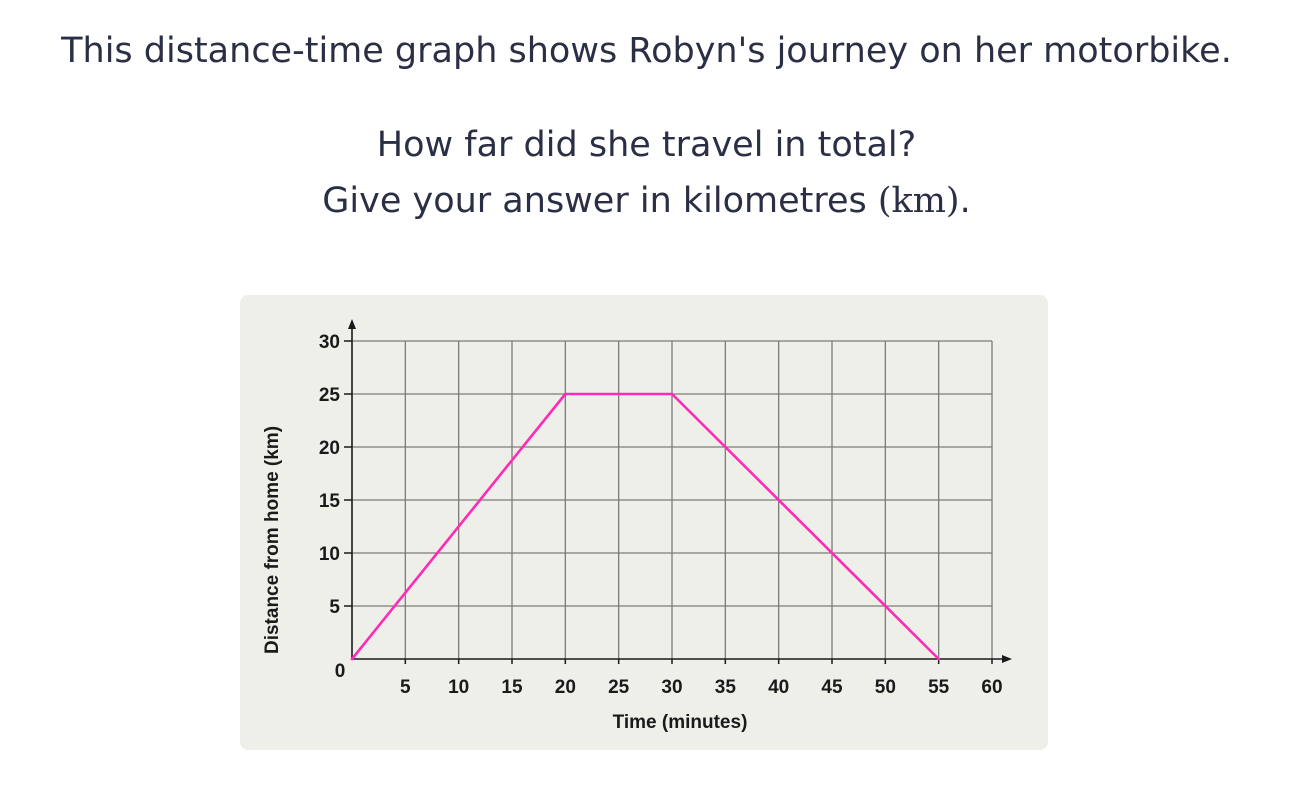 The width and height of the screenshot is (1293, 800). What do you see at coordinates (619, 687) in the screenshot?
I see `x-tick-label: 25` at bounding box center [619, 687].